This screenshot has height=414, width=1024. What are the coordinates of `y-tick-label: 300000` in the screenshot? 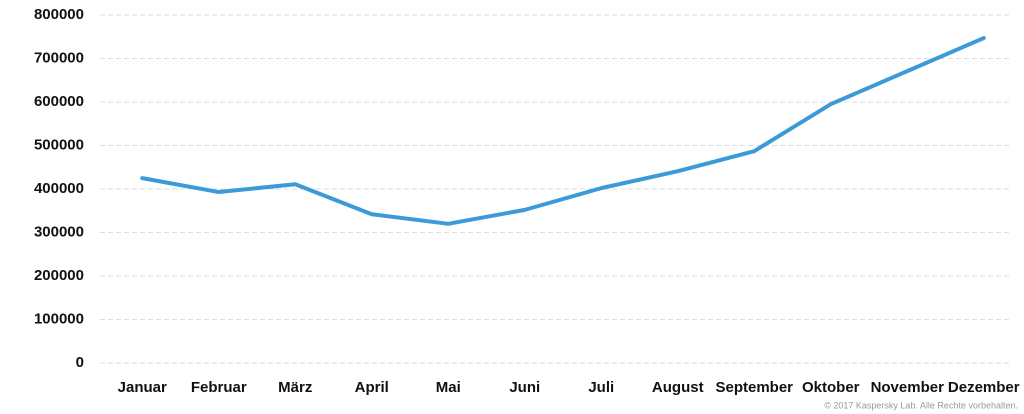 It's located at (59, 231).